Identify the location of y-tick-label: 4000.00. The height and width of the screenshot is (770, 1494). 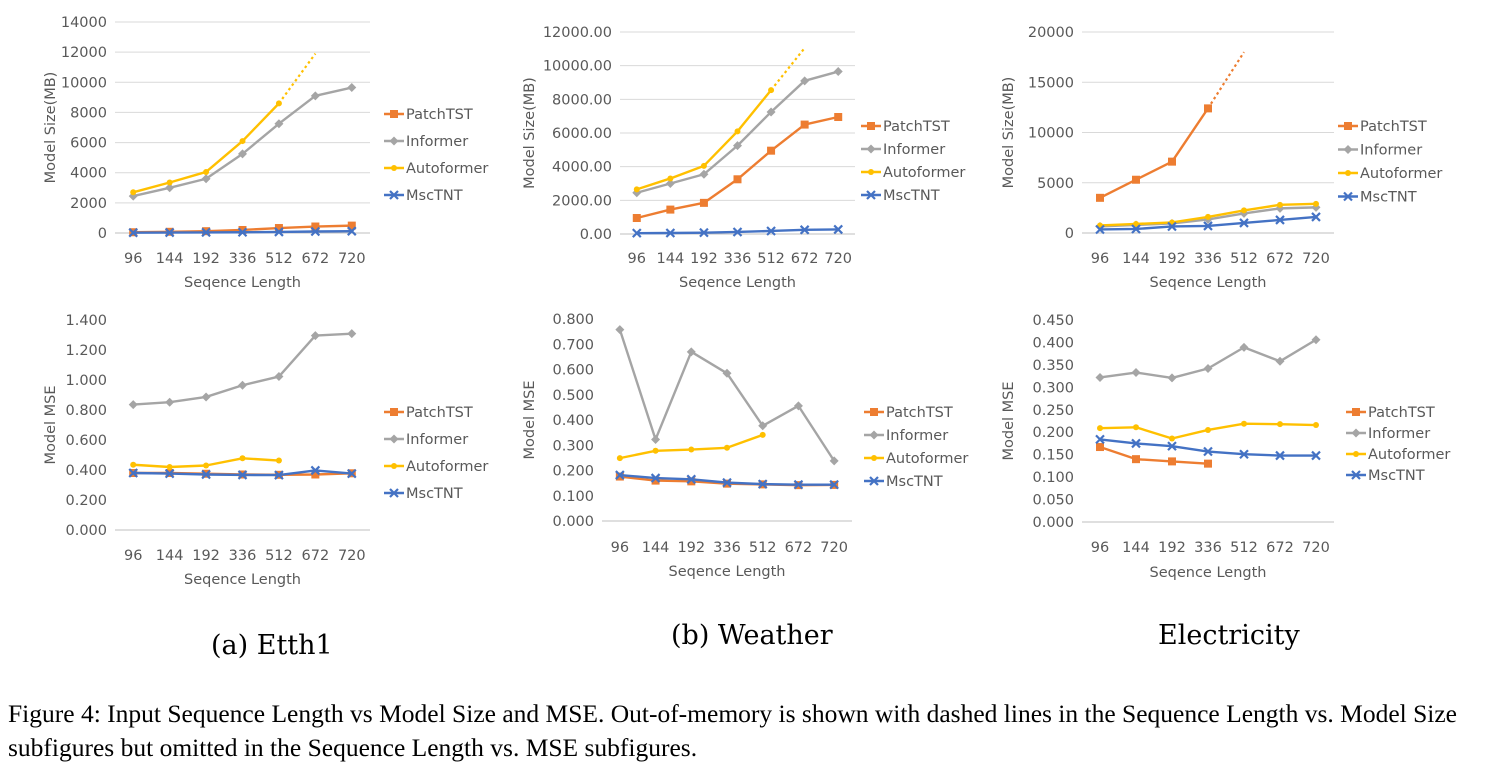
(582, 168).